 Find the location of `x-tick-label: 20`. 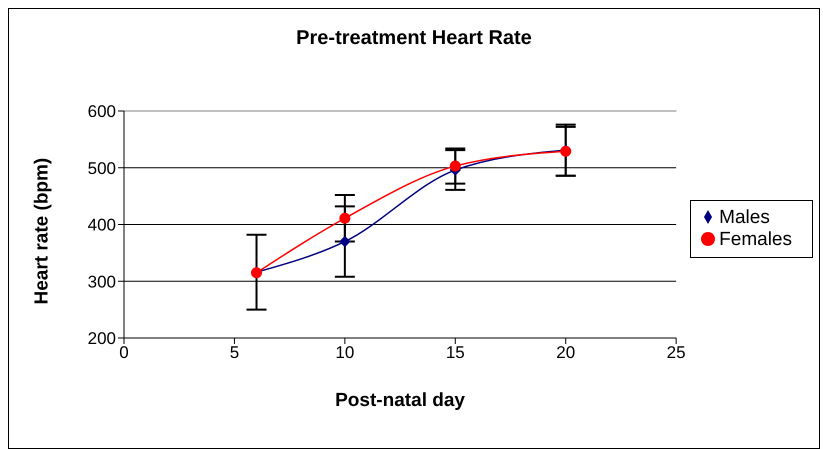

x-tick-label: 20 is located at coordinates (566, 352).